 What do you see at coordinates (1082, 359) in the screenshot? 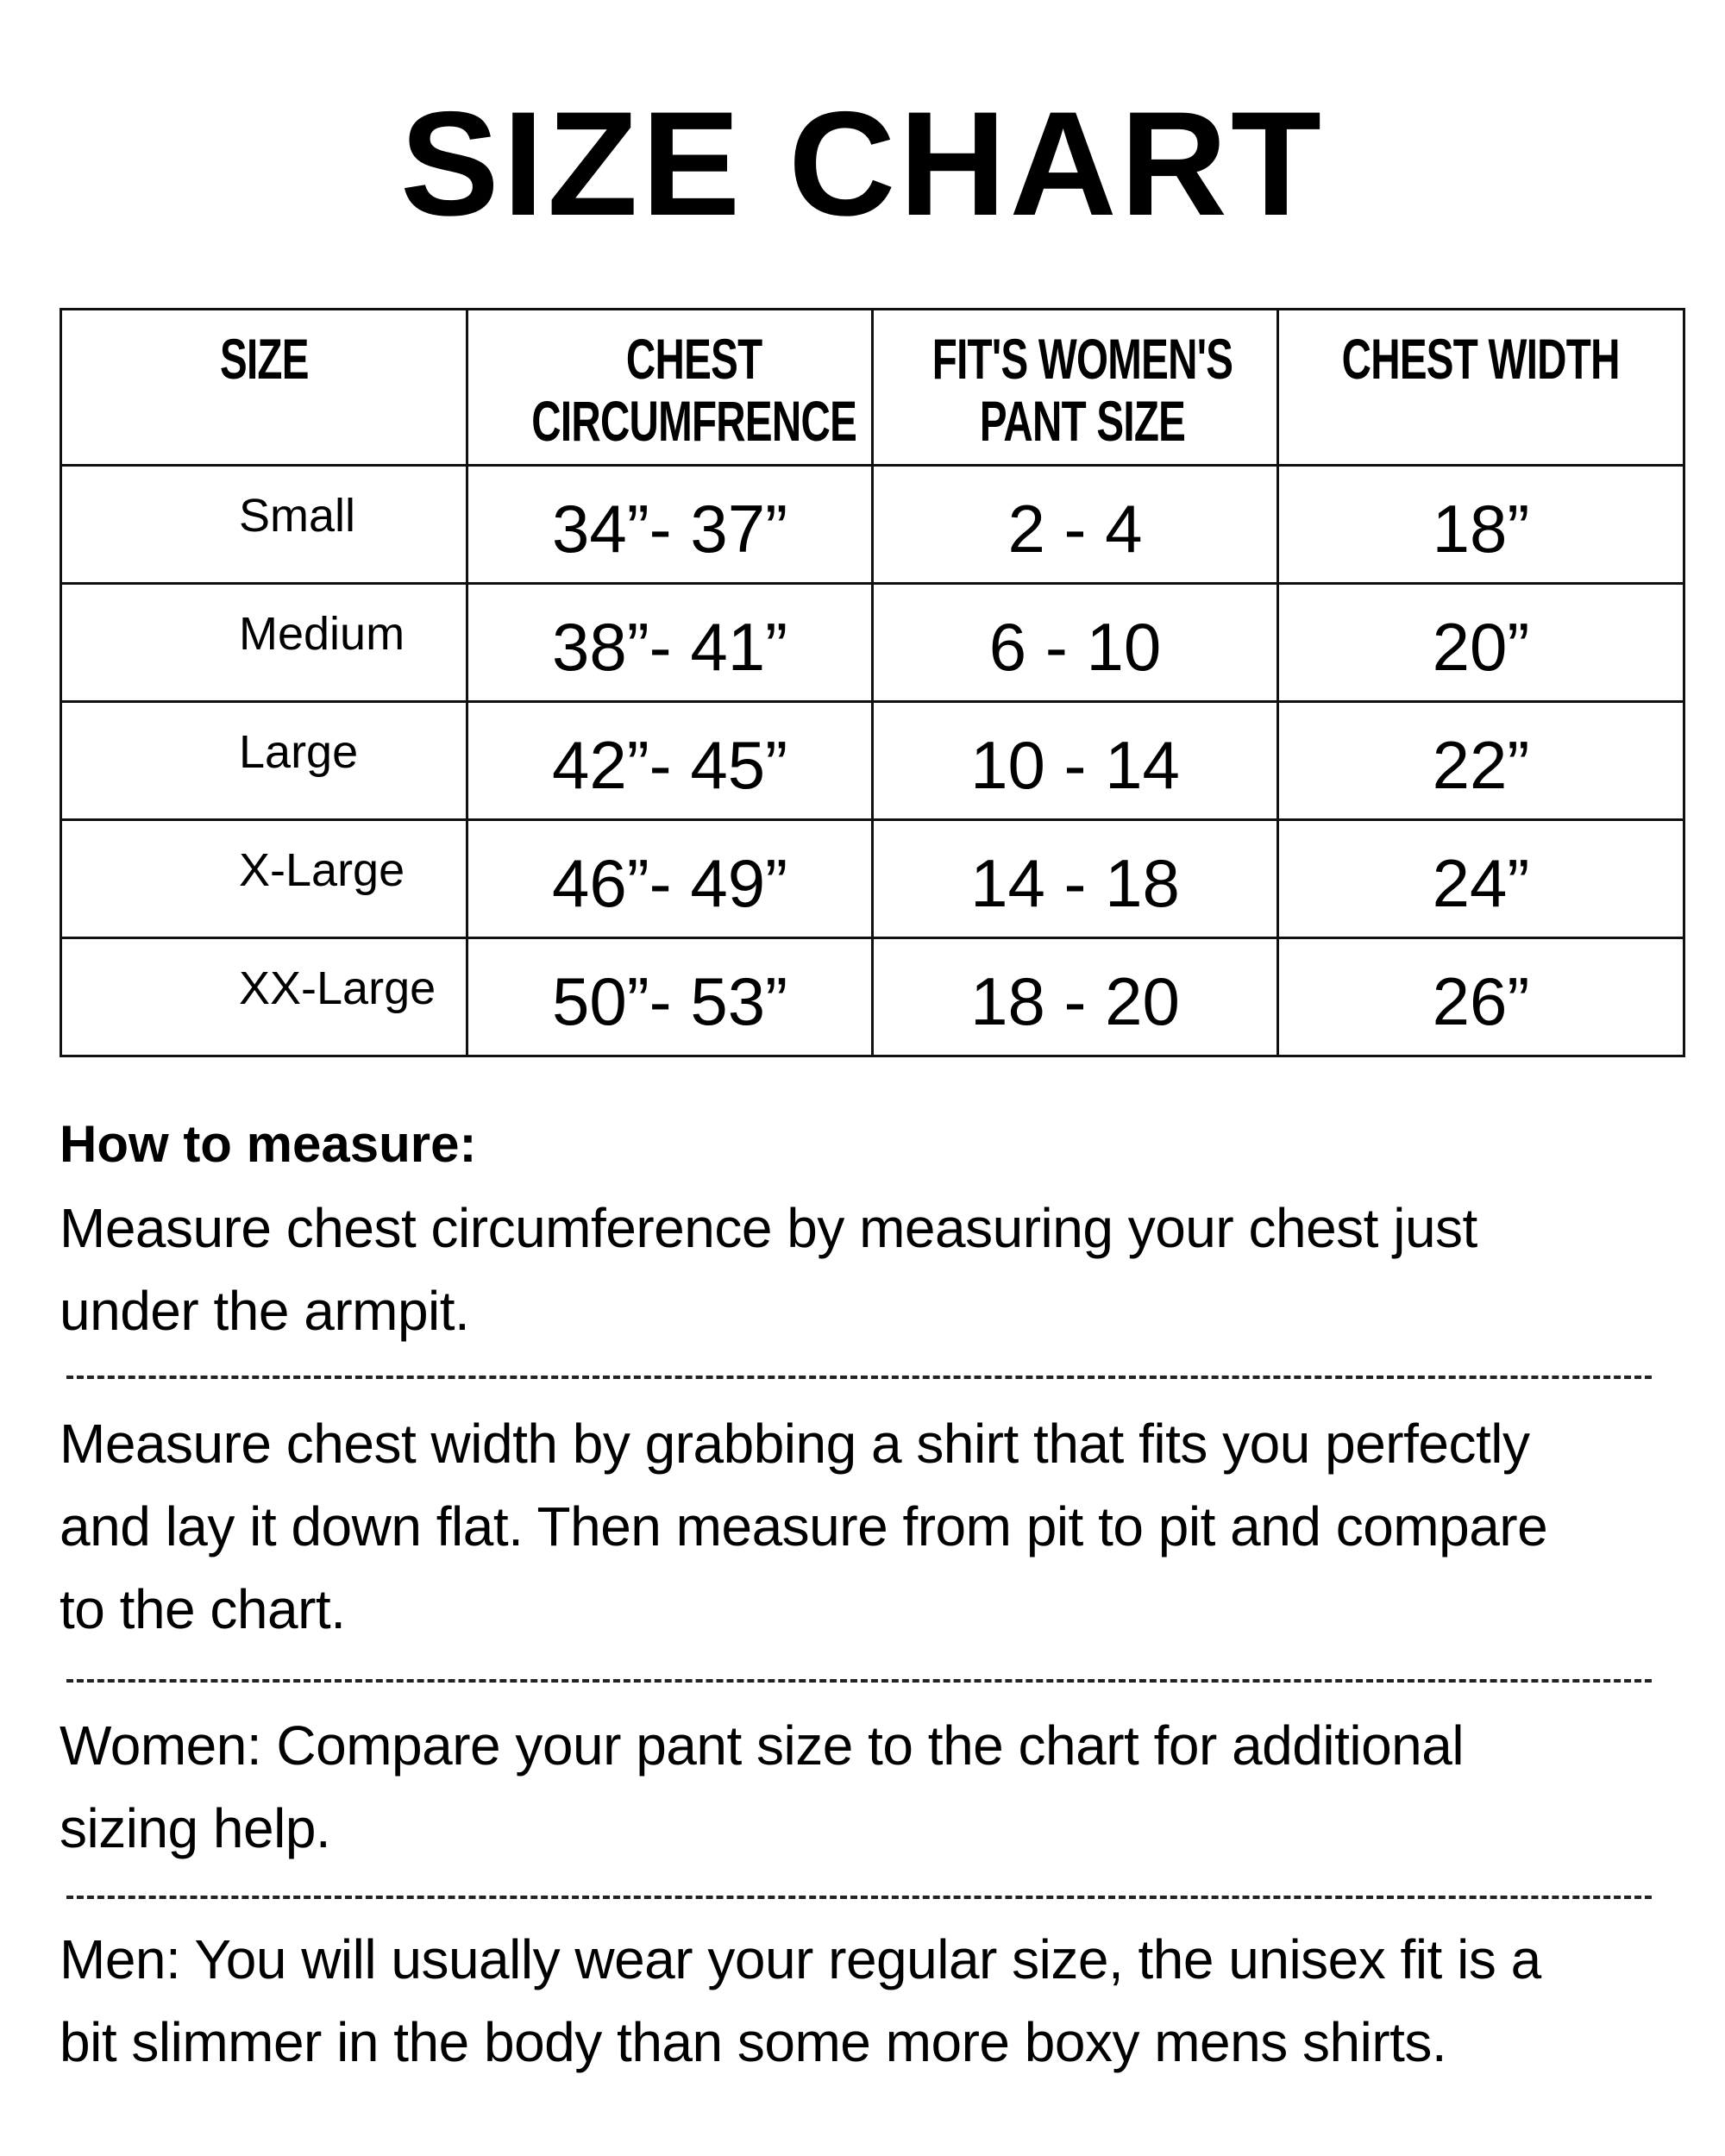
I see `column-header-line: FIT'S WOMEN'S` at bounding box center [1082, 359].